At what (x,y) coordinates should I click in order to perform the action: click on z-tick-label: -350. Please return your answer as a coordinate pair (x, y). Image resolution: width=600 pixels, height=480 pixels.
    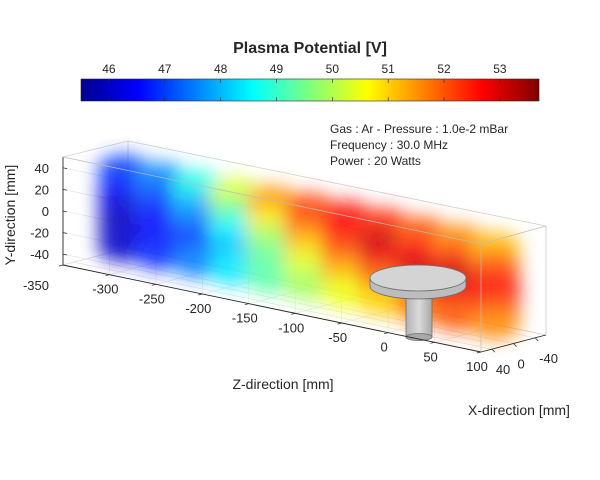
    Looking at the image, I should click on (36, 285).